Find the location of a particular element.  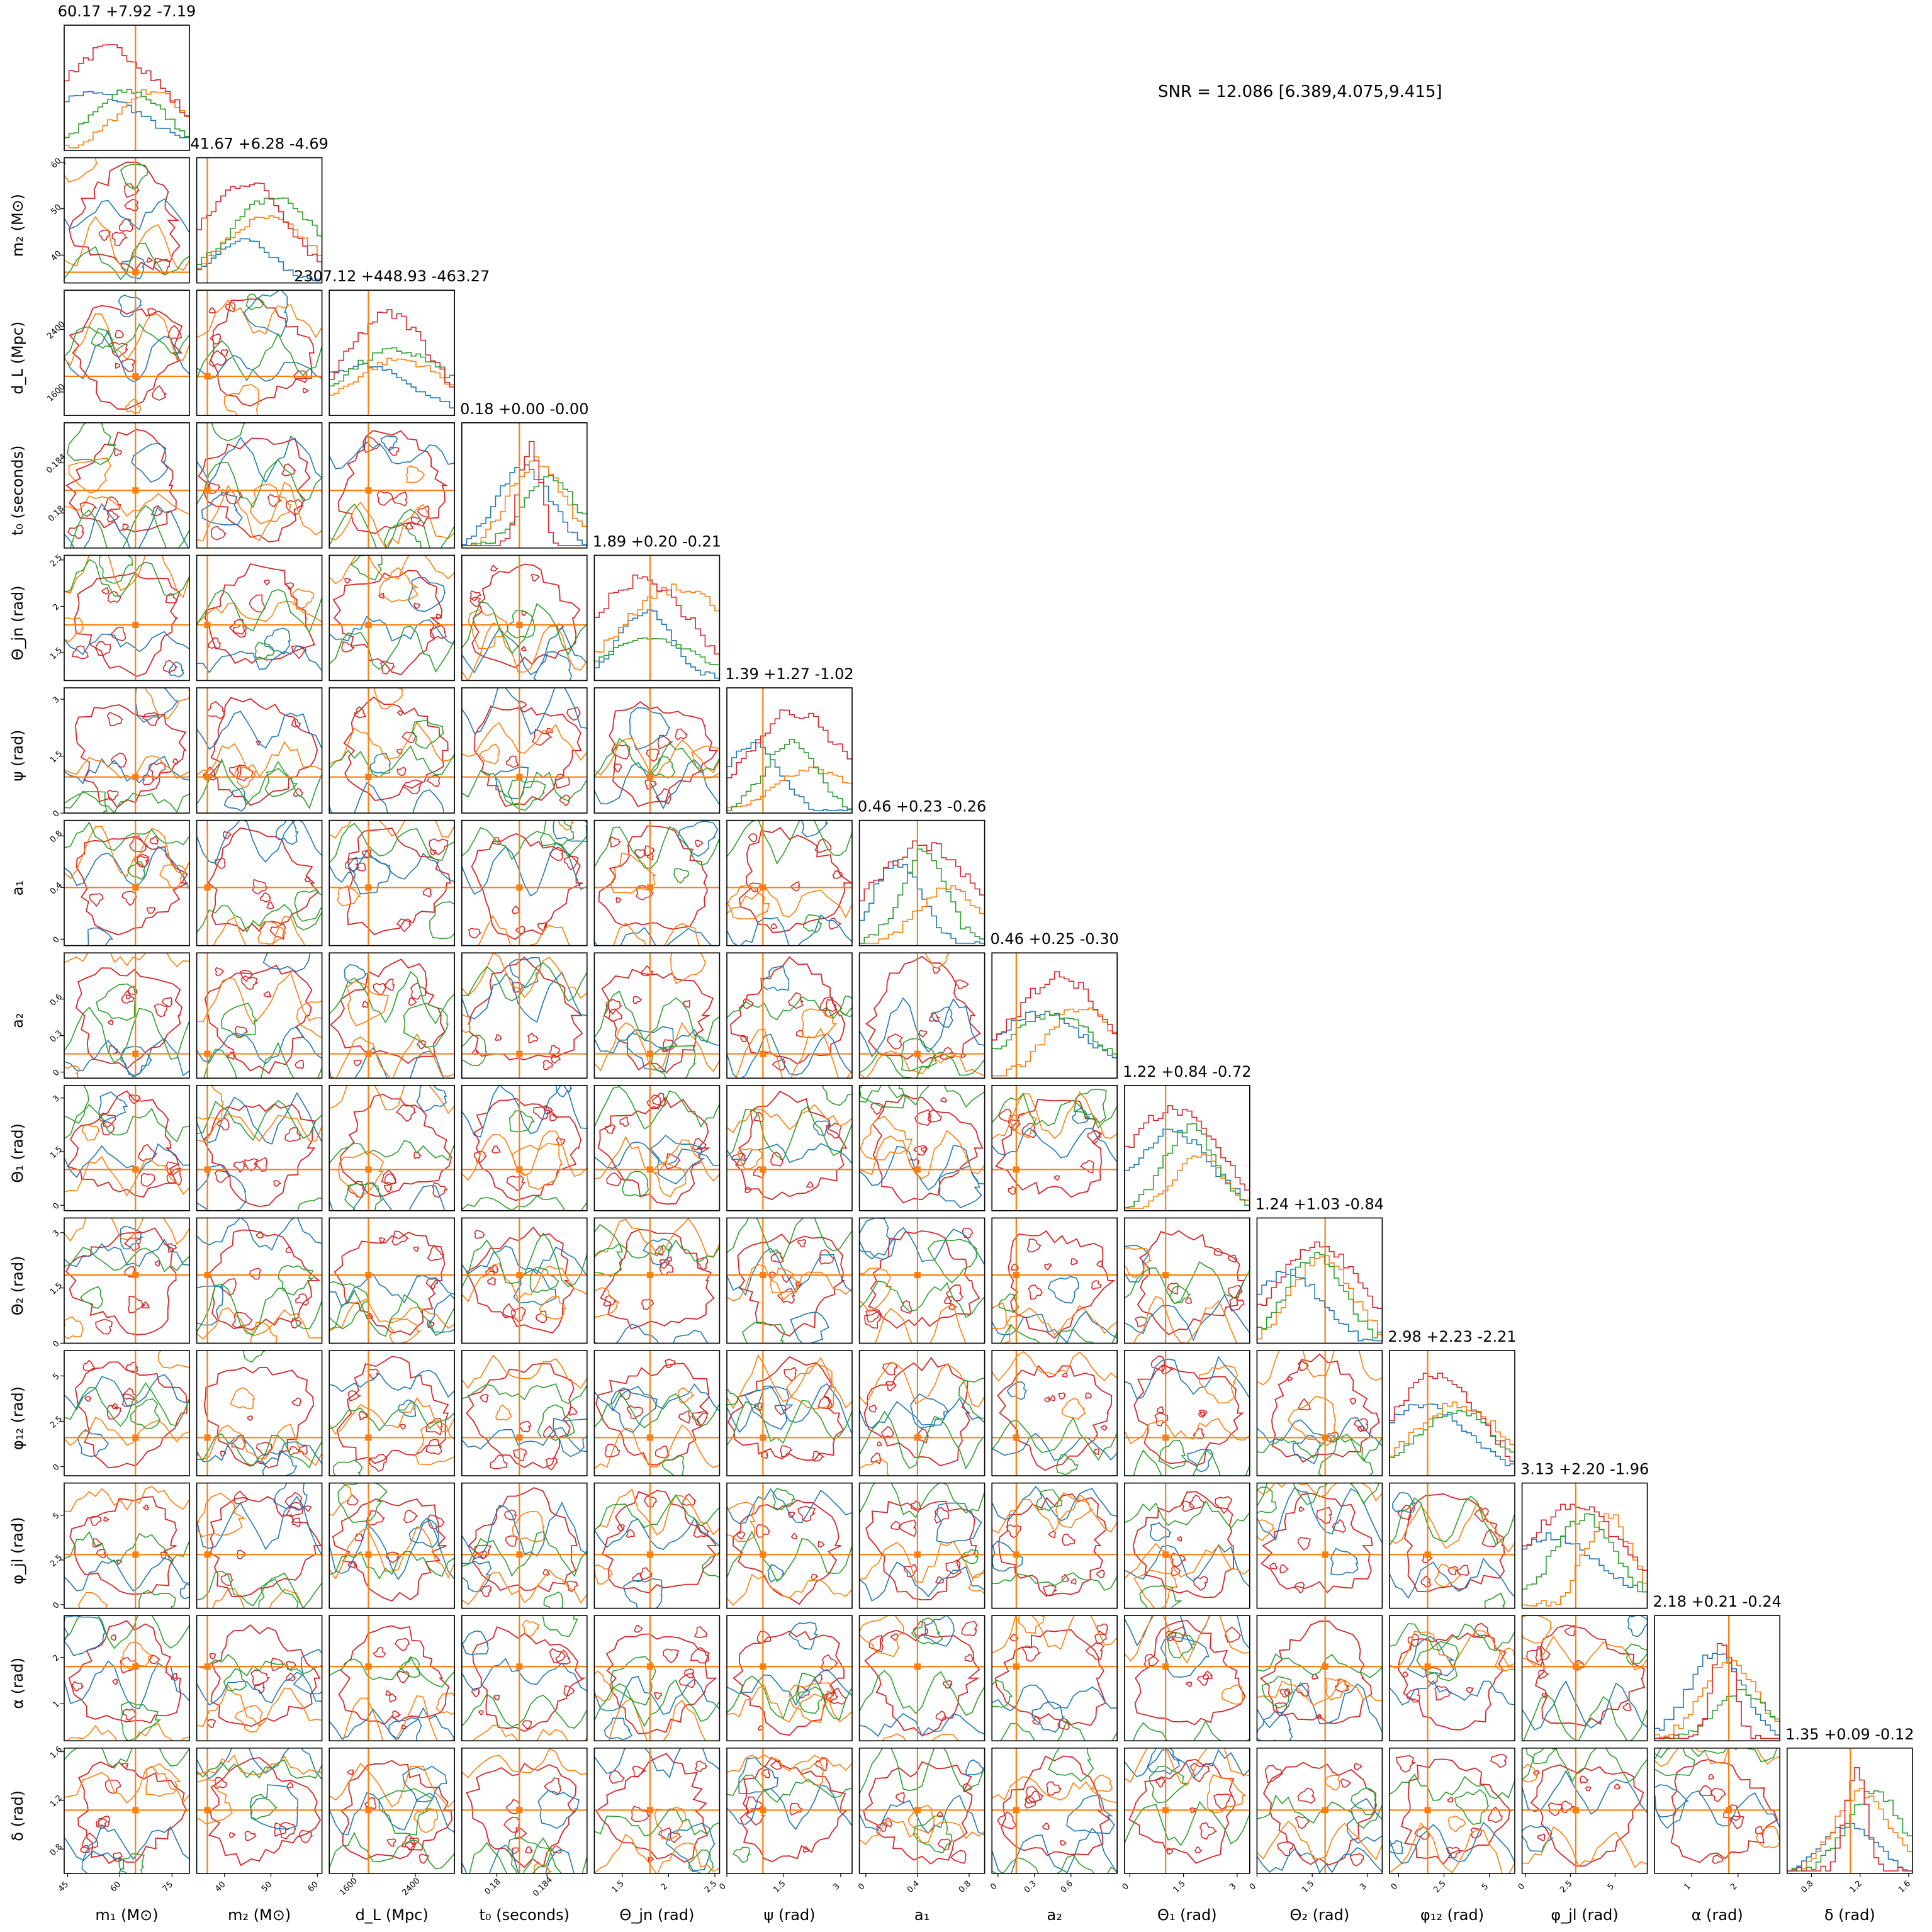

panel-p10-p8 is located at coordinates (1187, 1413).